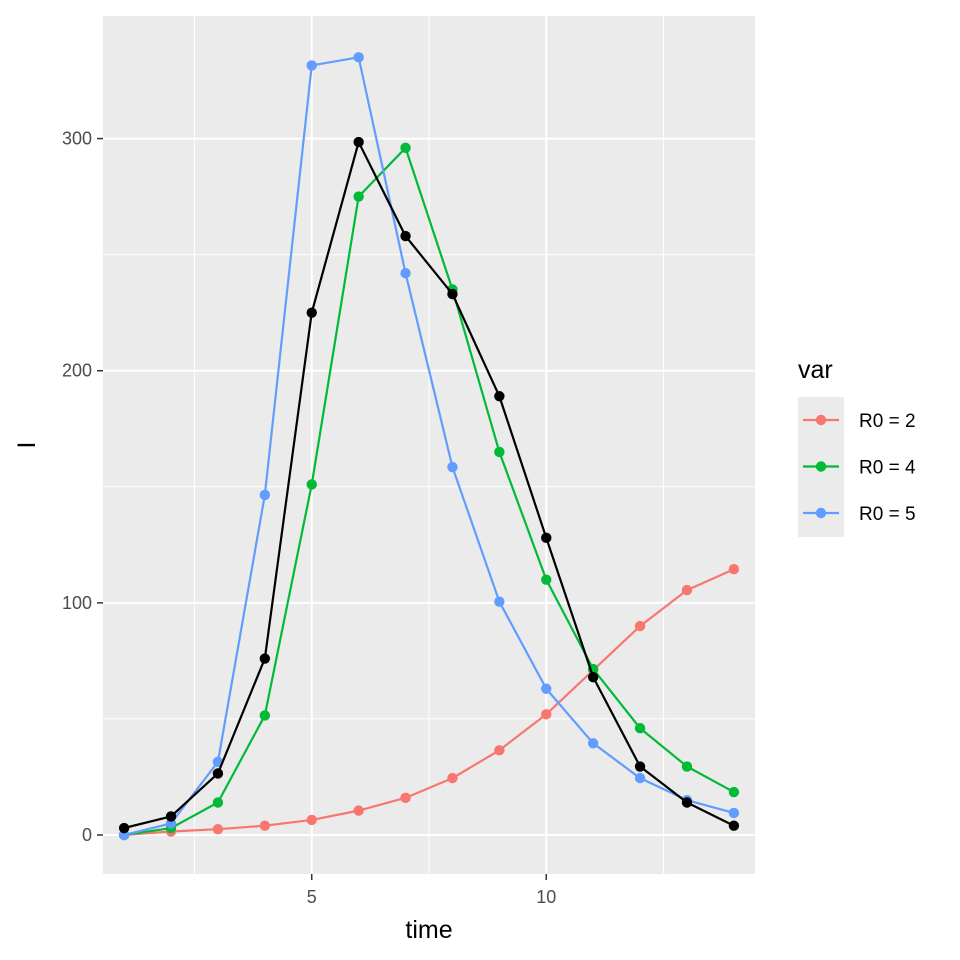  What do you see at coordinates (857, 446) in the screenshot?
I see `legend: var R0 = 2 R0 = 4 R0 = 5` at bounding box center [857, 446].